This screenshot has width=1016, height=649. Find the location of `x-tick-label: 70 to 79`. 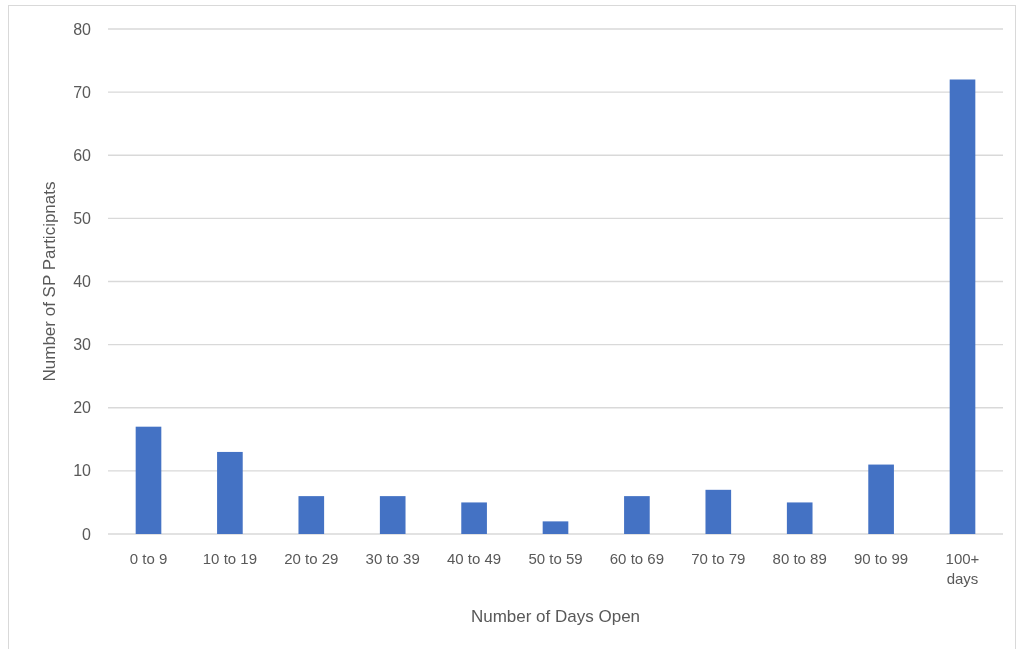

x-tick-label: 70 to 79 is located at coordinates (718, 558).